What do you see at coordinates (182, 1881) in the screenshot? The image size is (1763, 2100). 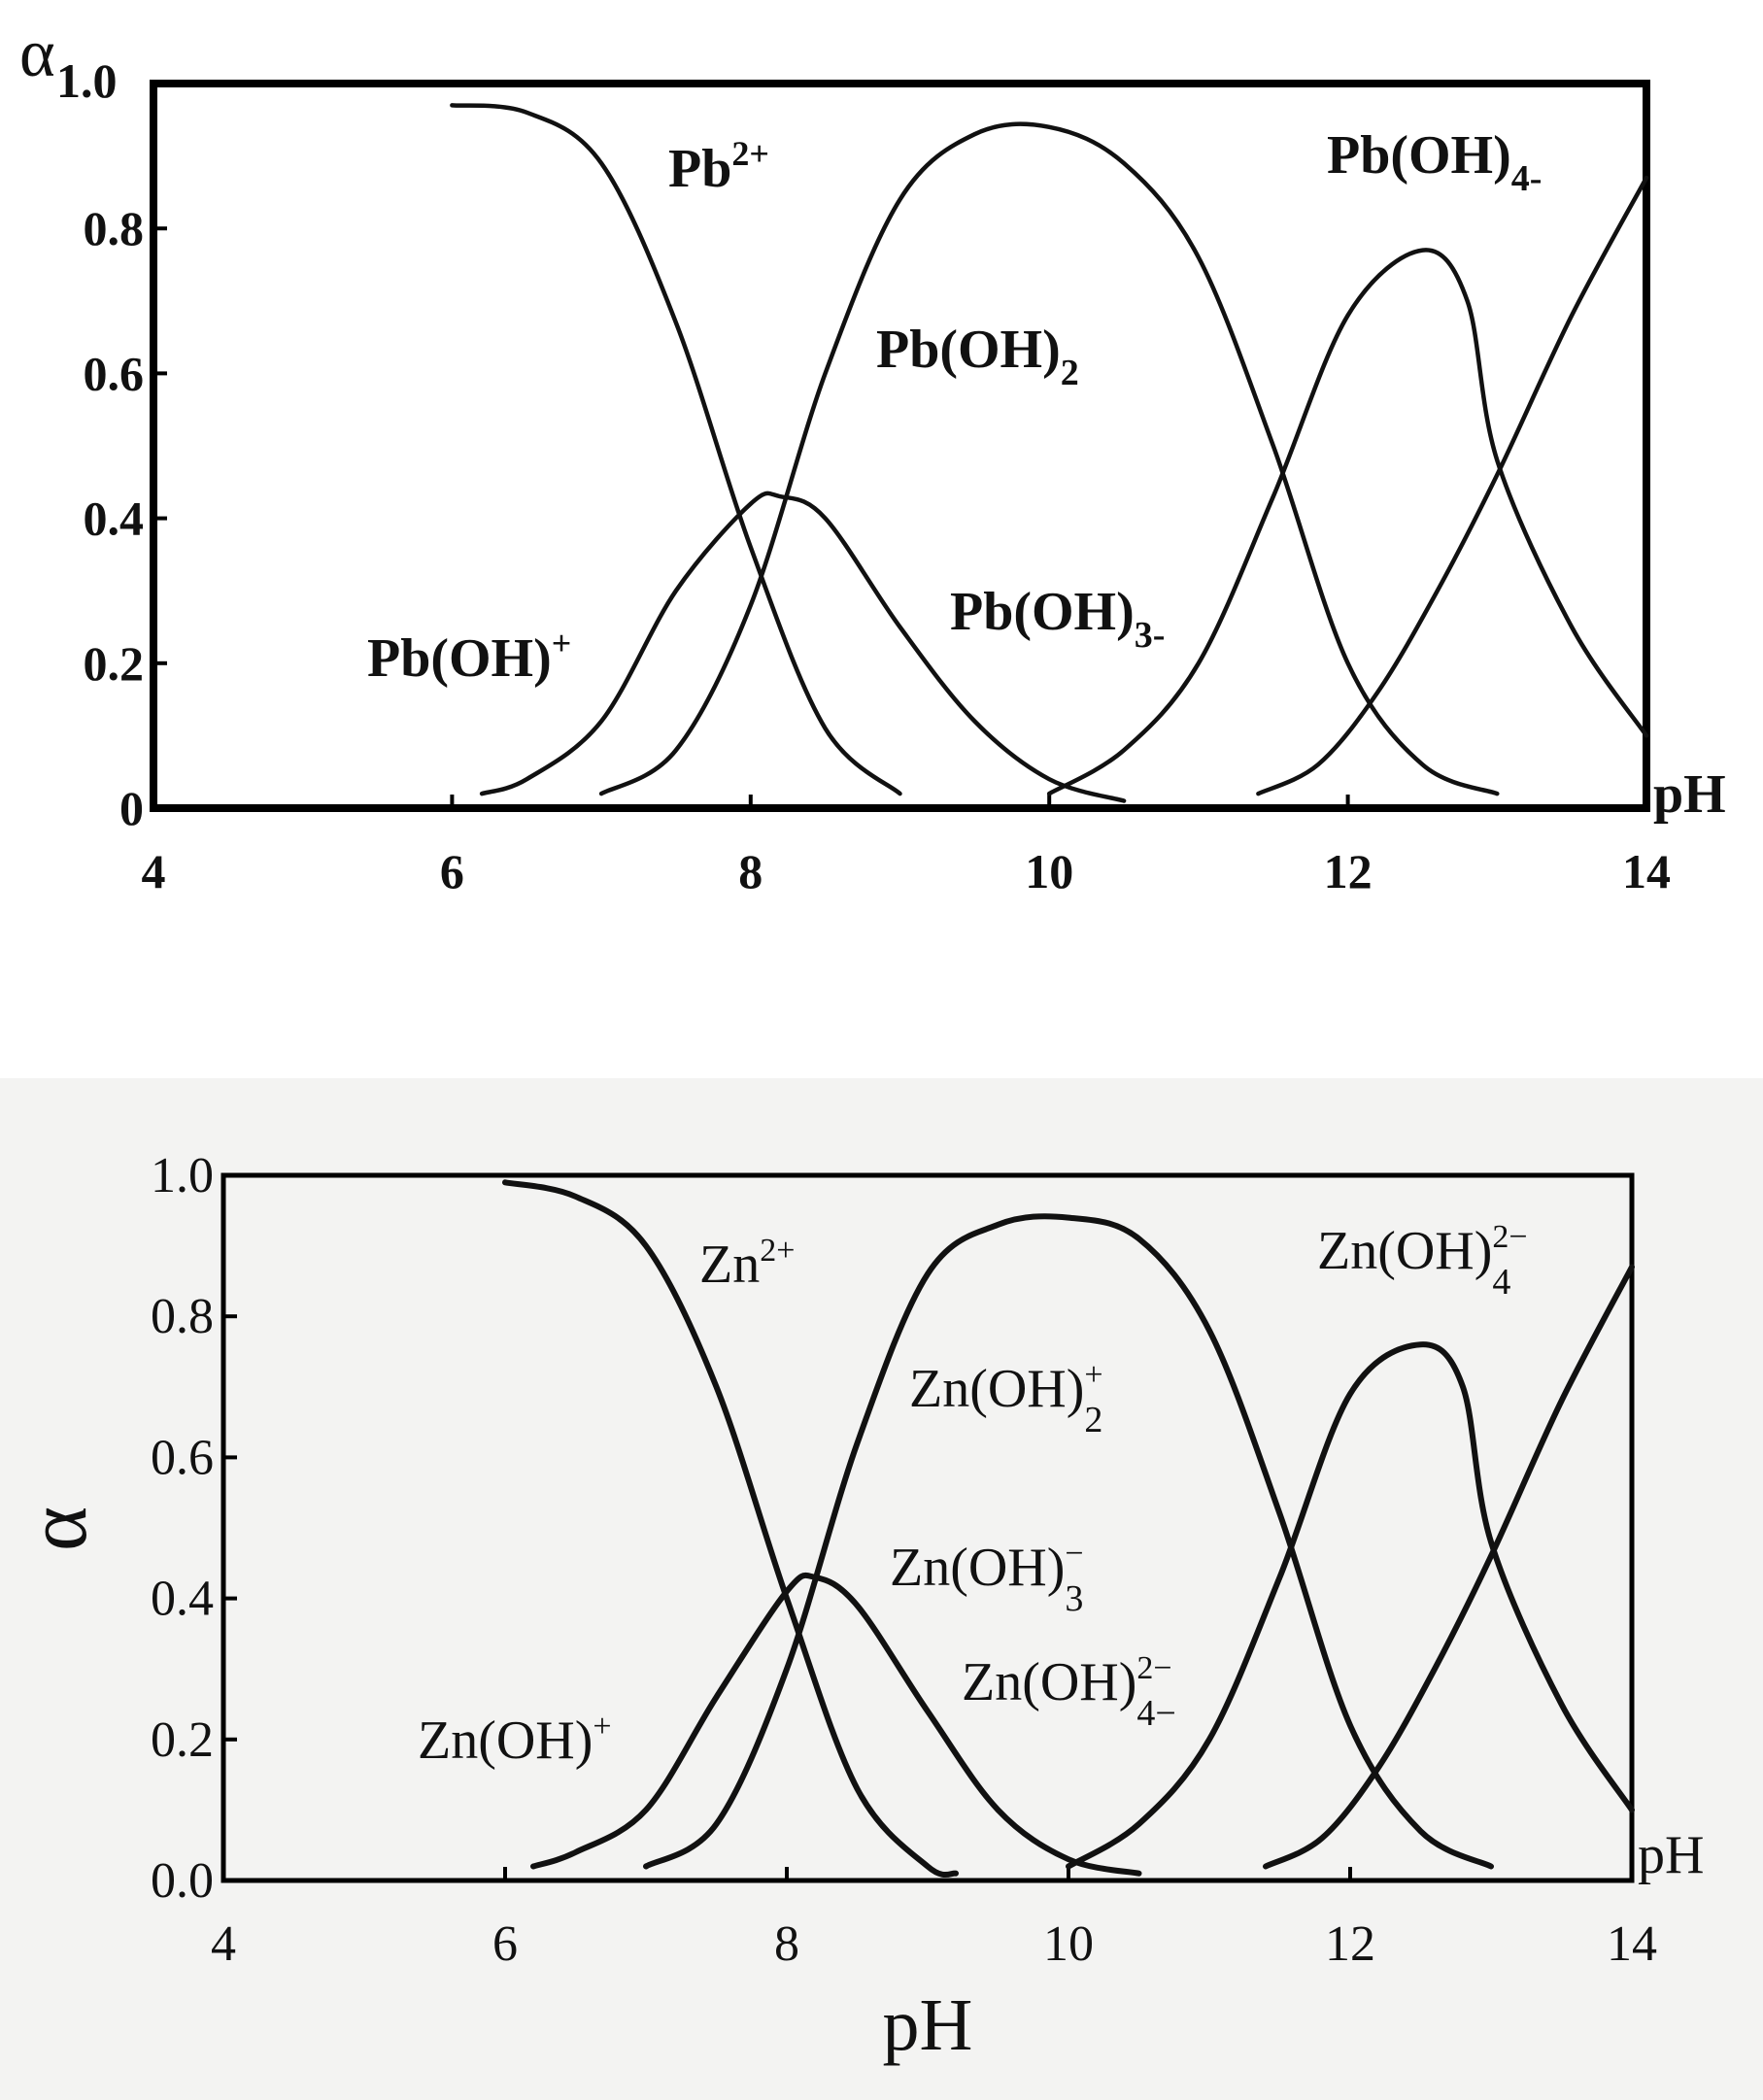 I see `y-tick-label: 0.0` at bounding box center [182, 1881].